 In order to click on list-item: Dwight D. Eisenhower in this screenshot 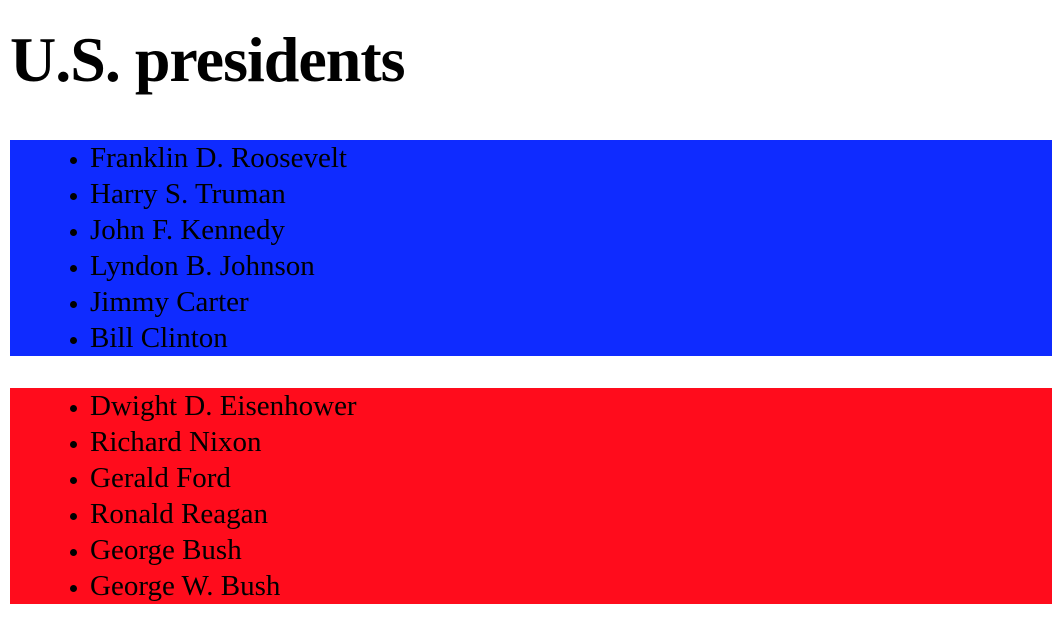, I will do `click(571, 406)`.